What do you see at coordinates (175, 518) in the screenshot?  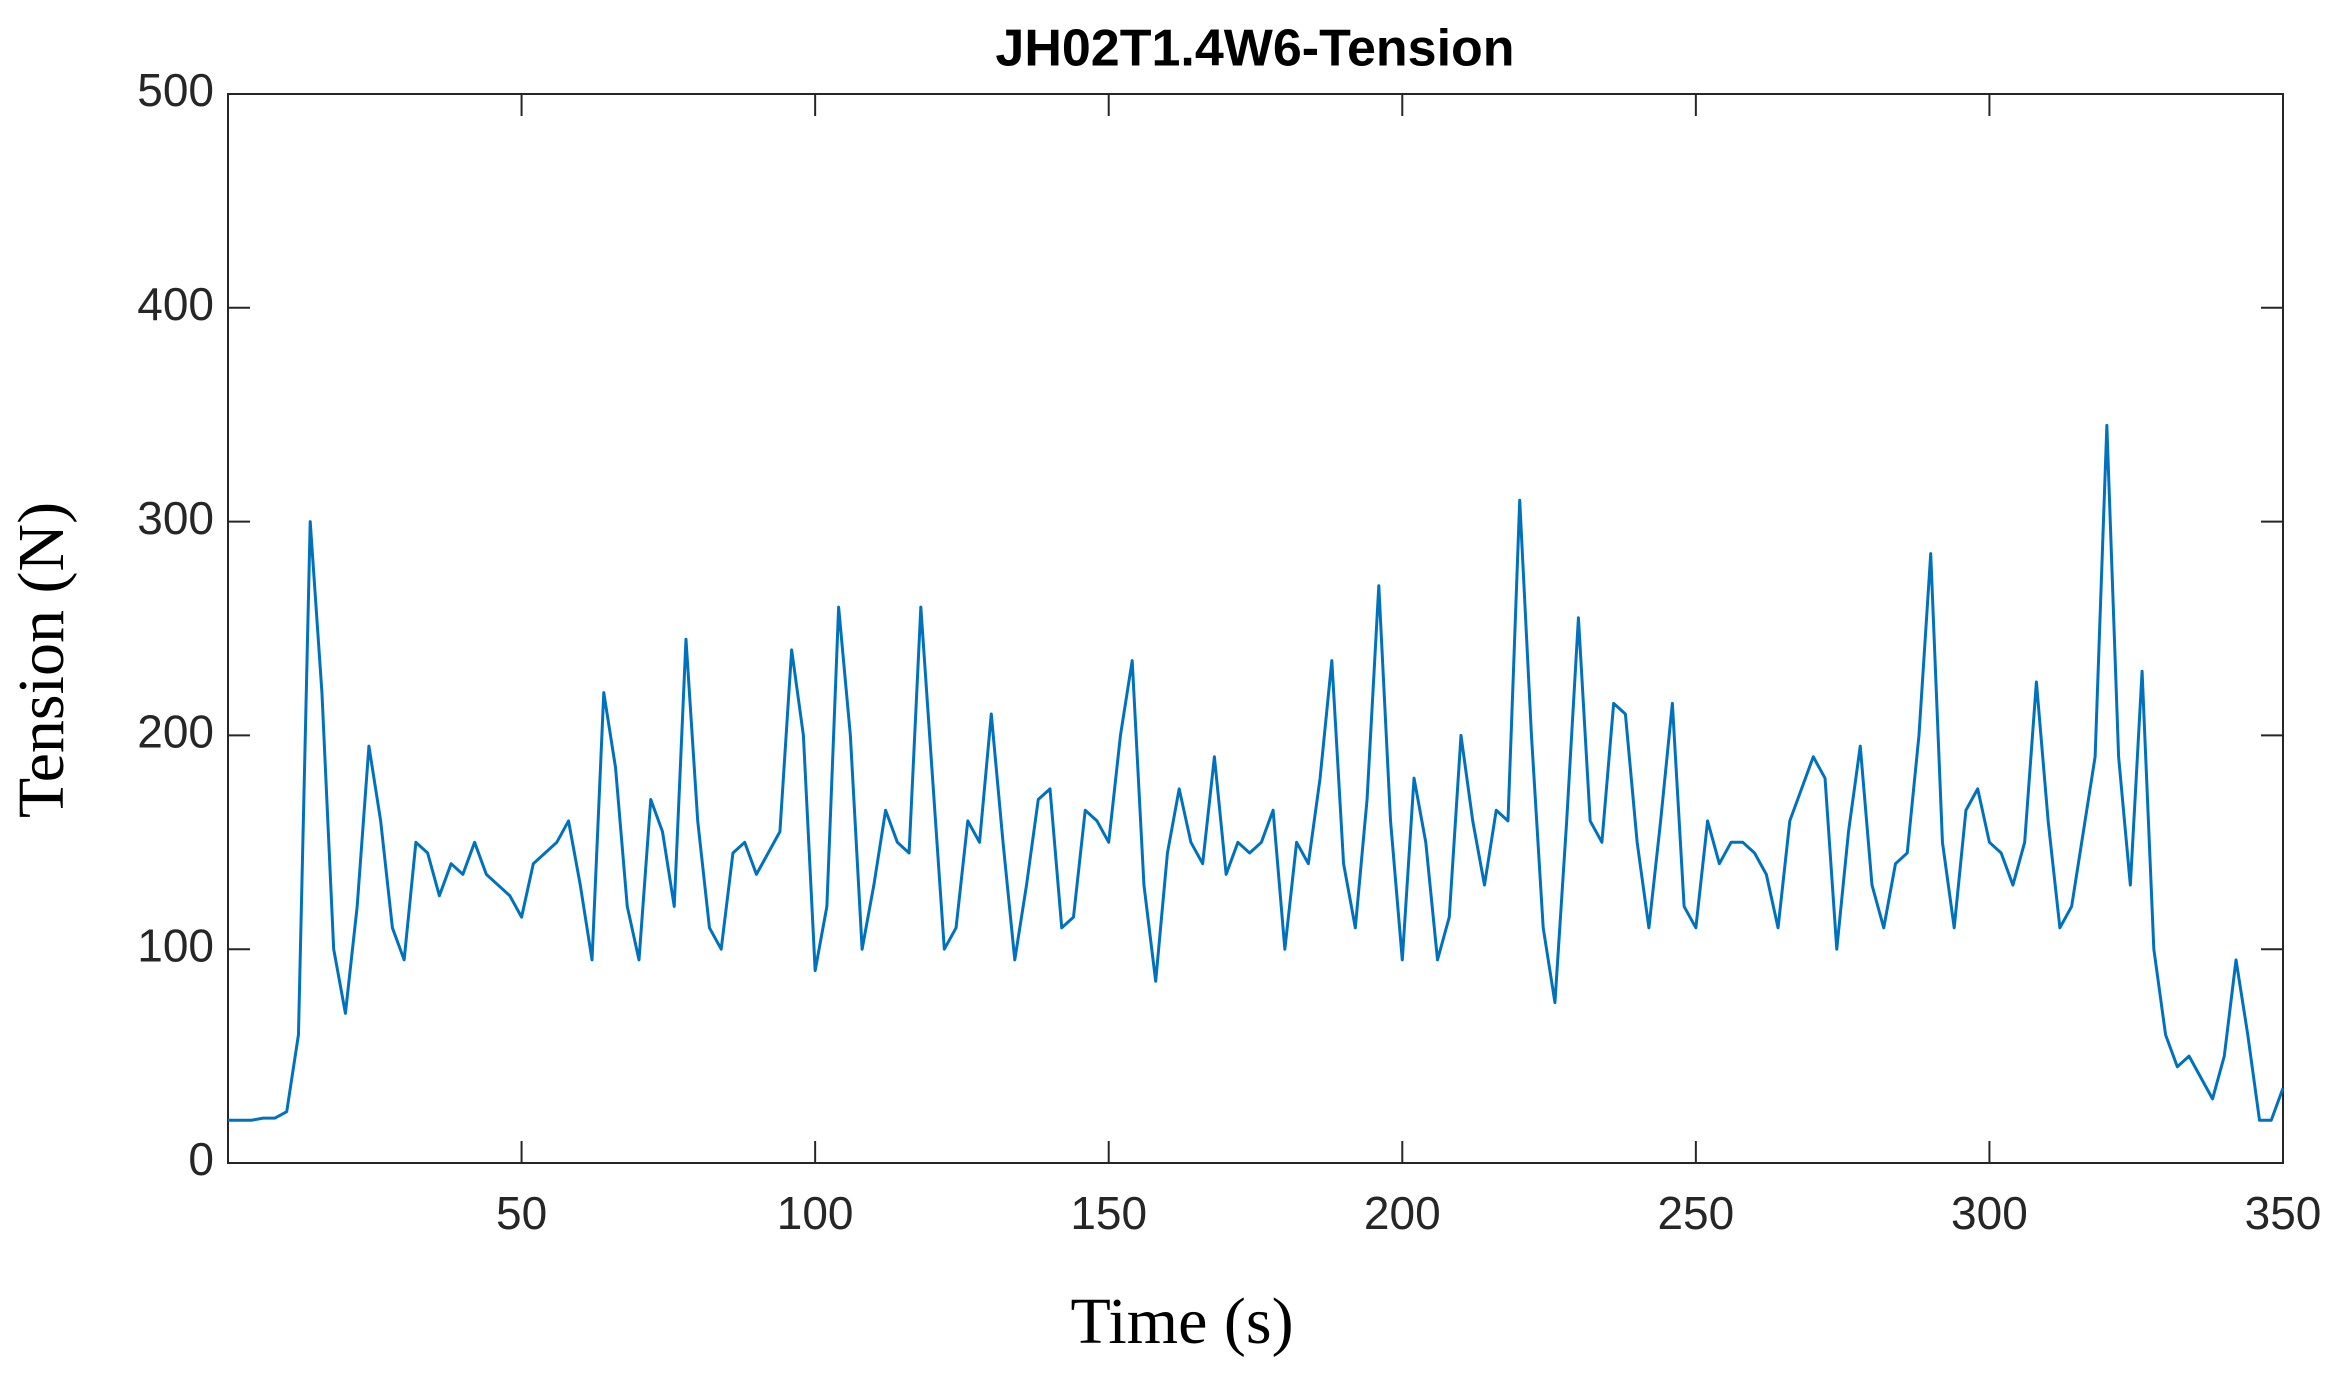 I see `y-tick-label: 300` at bounding box center [175, 518].